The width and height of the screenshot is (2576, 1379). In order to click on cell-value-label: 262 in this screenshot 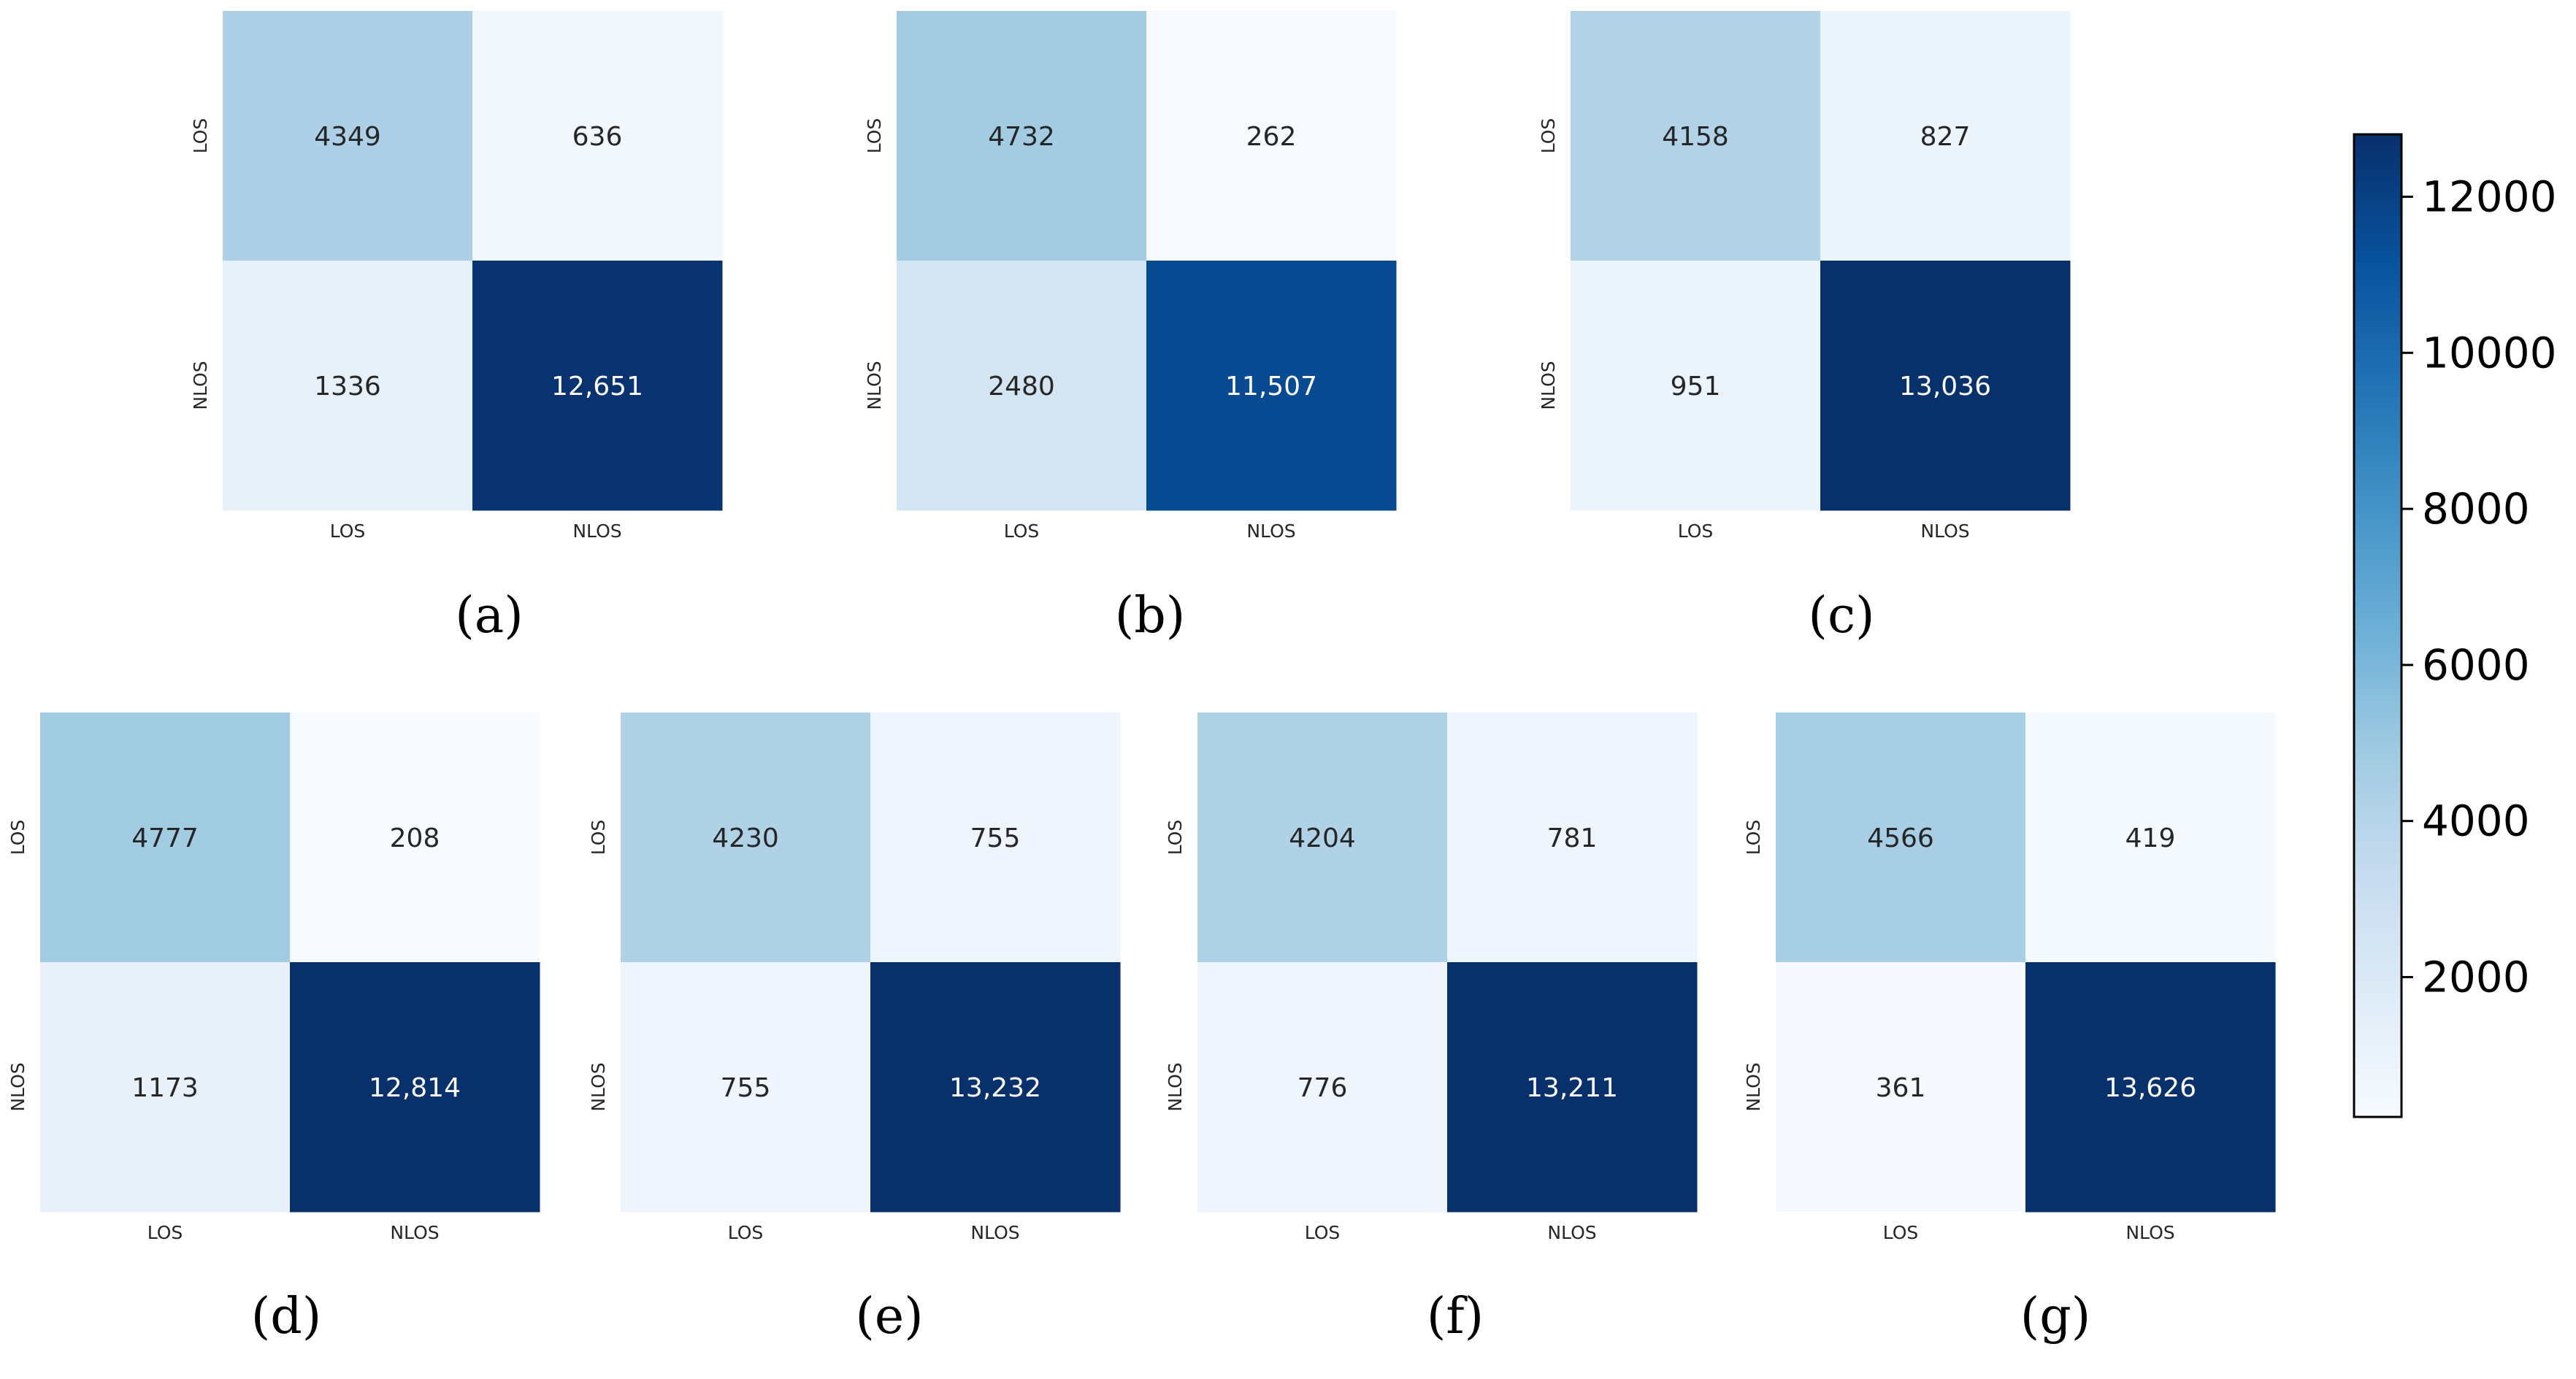, I will do `click(1271, 137)`.